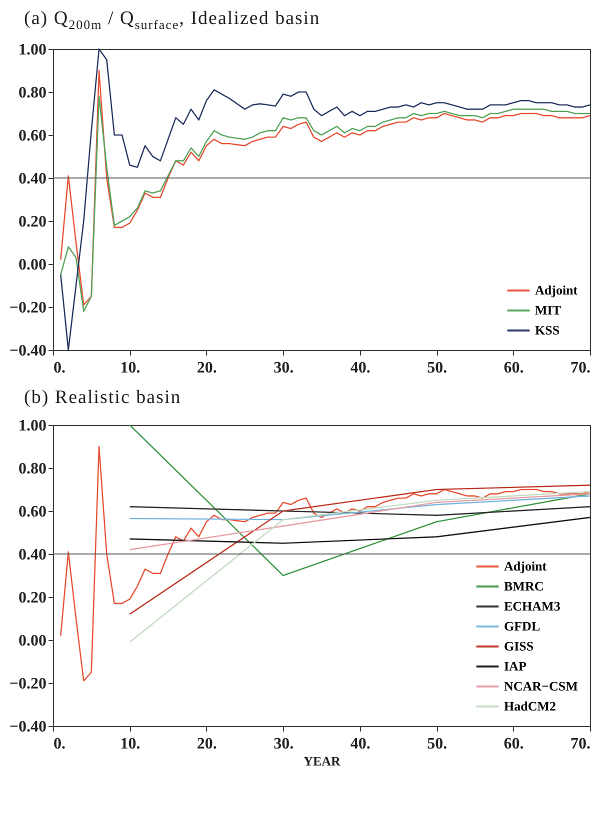 Image resolution: width=615 pixels, height=824 pixels. I want to click on x-axis-title: YEAR, so click(323, 760).